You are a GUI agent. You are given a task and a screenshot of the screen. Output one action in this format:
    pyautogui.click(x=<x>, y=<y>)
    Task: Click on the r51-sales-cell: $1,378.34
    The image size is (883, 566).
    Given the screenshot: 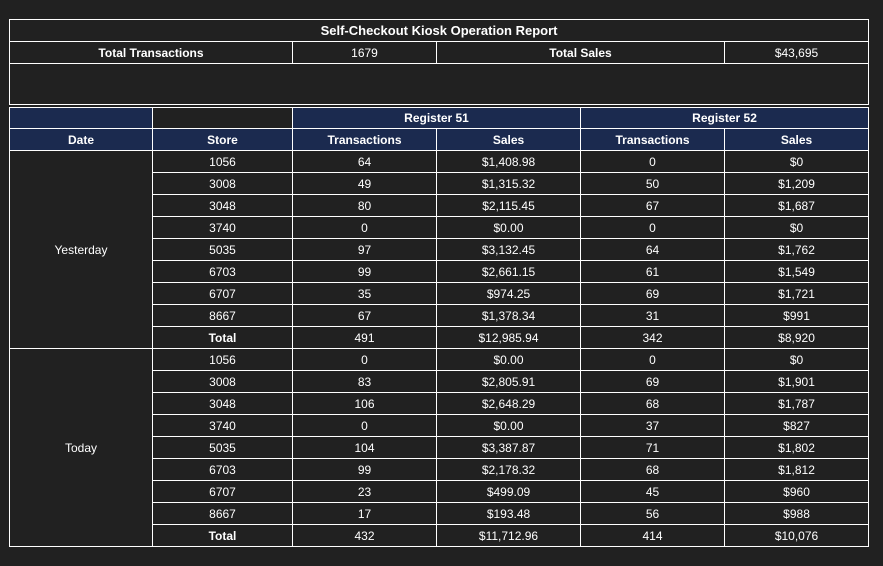 What is the action you would take?
    pyautogui.click(x=508, y=315)
    